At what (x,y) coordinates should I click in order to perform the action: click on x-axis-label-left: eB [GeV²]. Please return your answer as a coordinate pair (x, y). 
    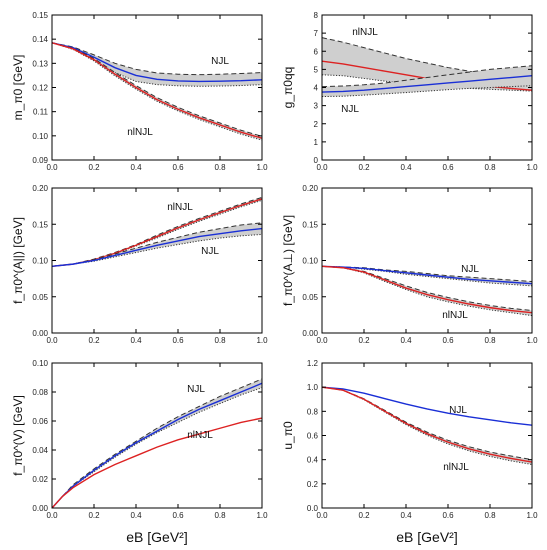
    Looking at the image, I should click on (156, 537).